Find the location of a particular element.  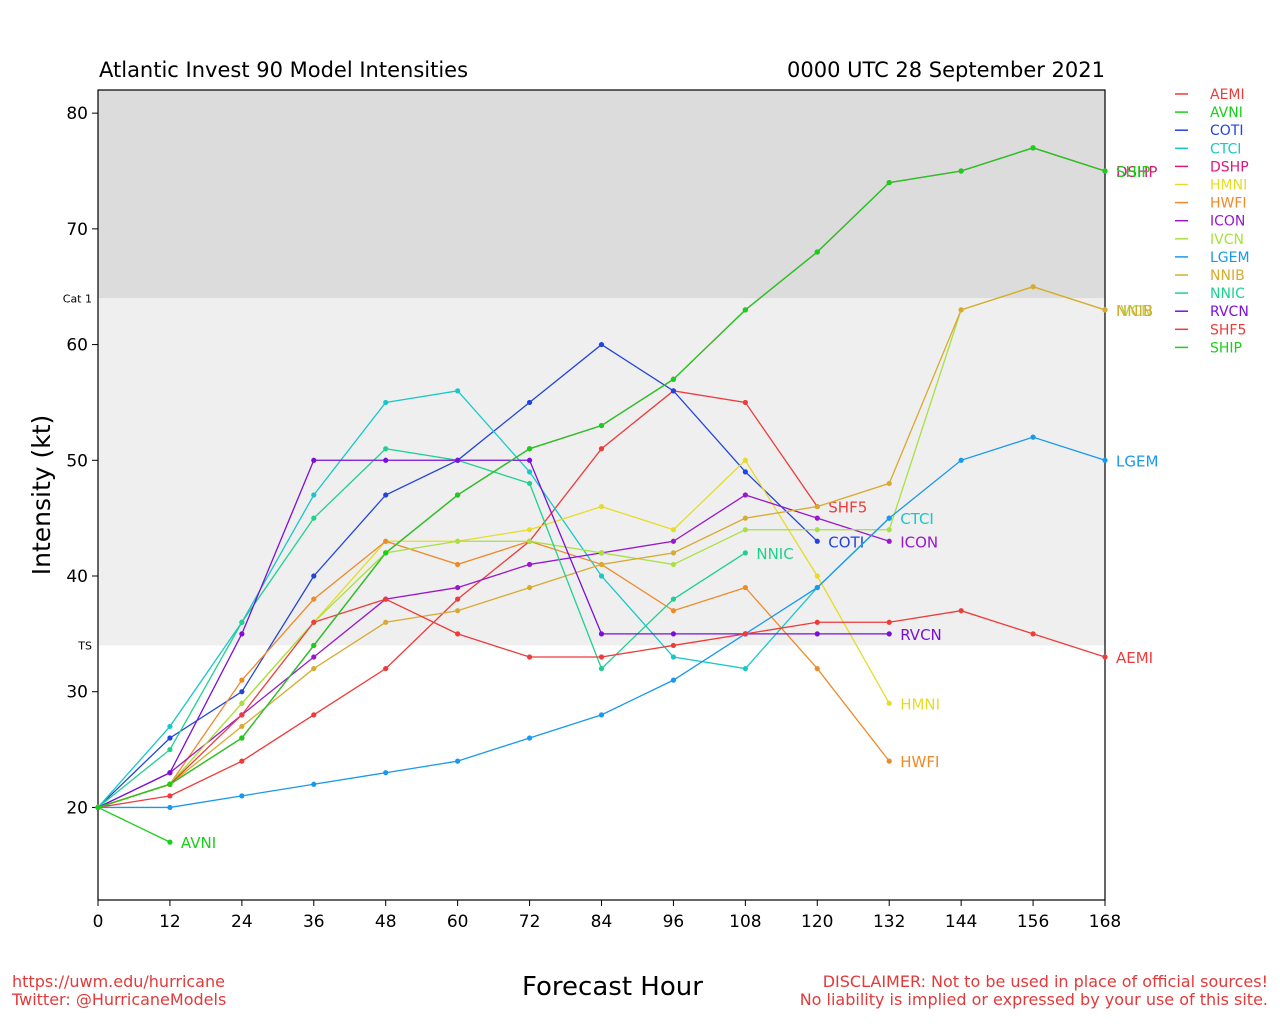

x-tick-label: 60 is located at coordinates (458, 922).